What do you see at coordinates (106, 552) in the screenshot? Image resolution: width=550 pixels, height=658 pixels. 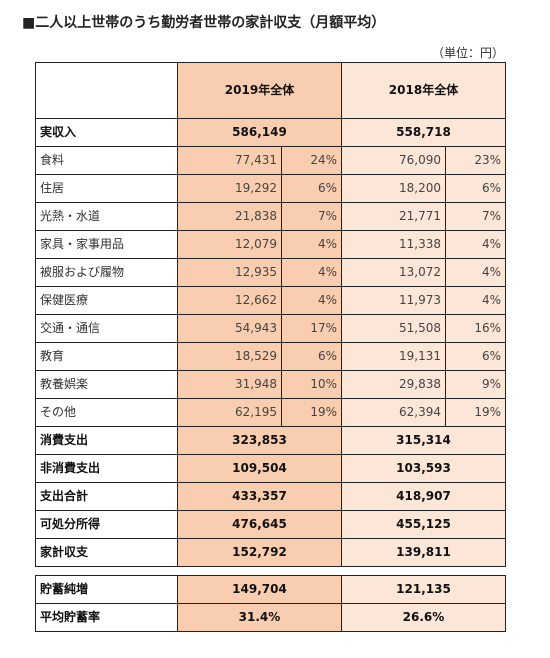 I see `row-label: 家計収支` at bounding box center [106, 552].